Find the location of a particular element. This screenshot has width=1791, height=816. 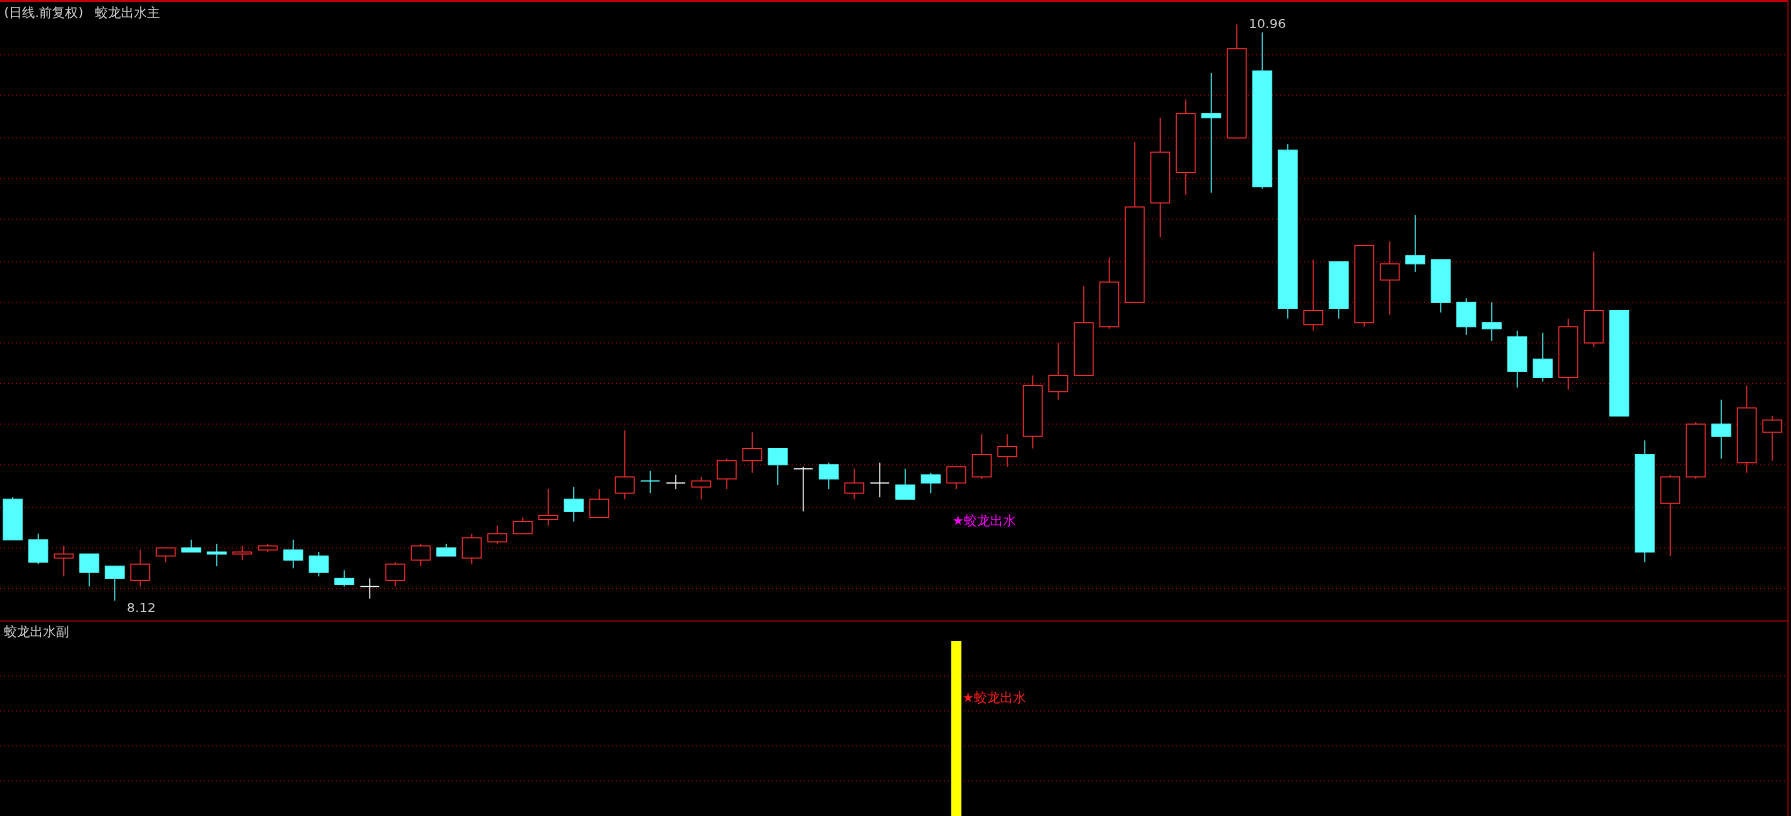

chart-title: 蛟龙出水副 is located at coordinates (36, 631).